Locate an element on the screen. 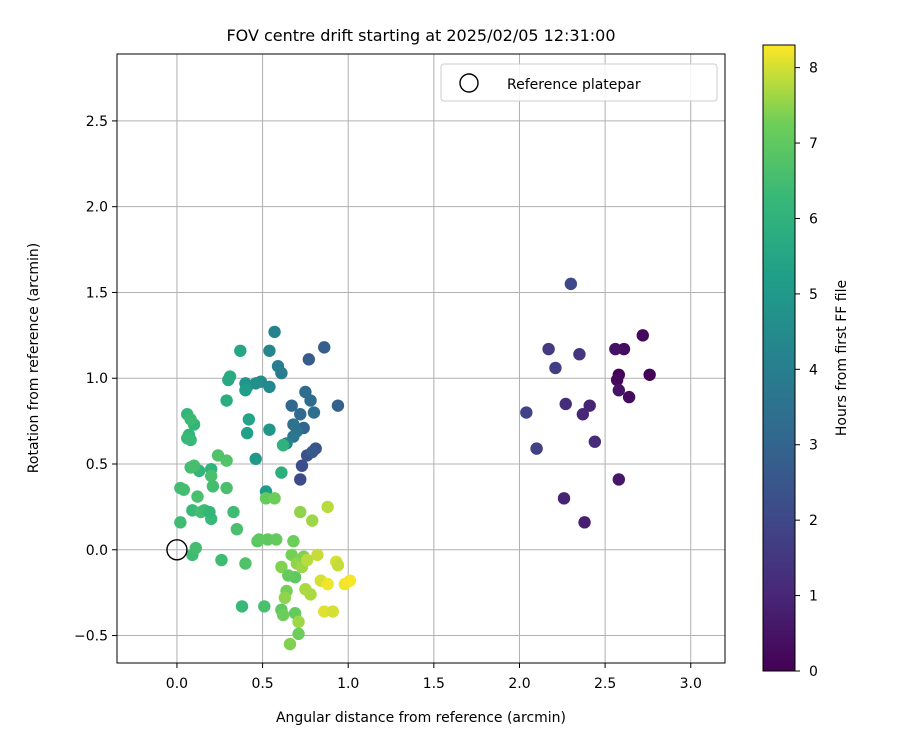 The image size is (900, 750). y-tick-label: 2.0 is located at coordinates (97, 208).